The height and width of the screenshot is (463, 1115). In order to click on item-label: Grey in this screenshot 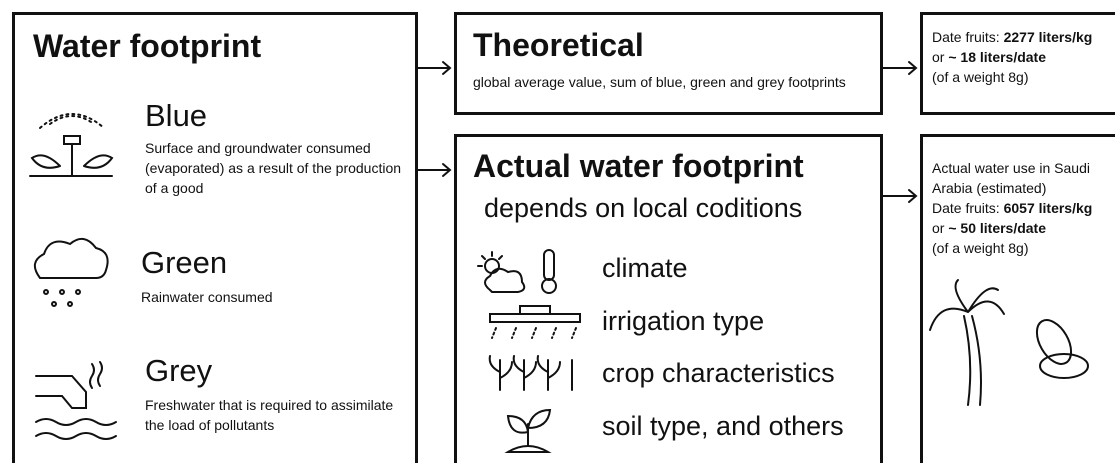, I will do `click(179, 370)`.